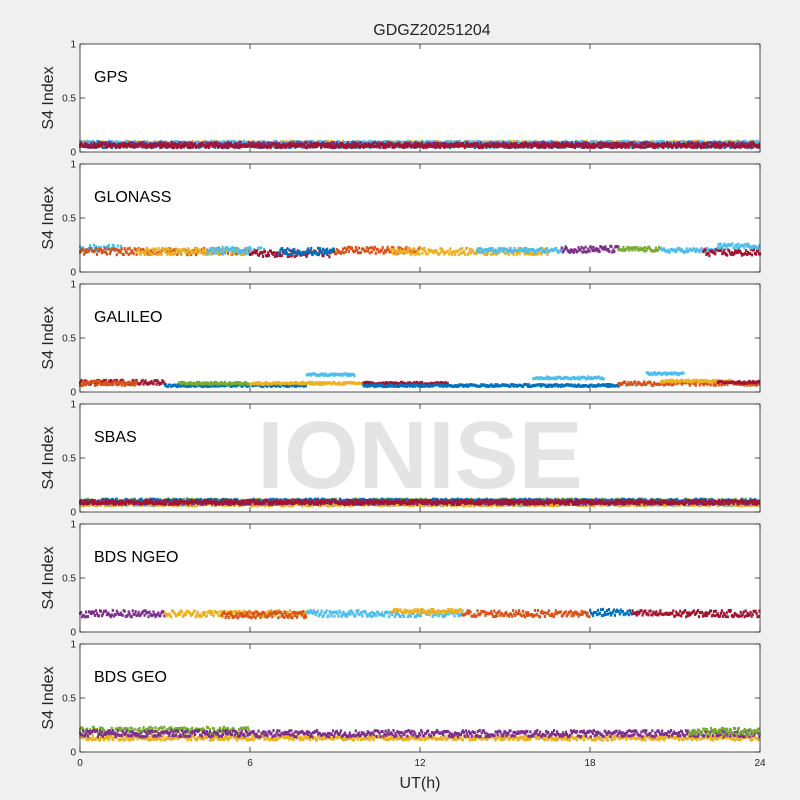 The height and width of the screenshot is (800, 800). I want to click on y-tick-label: 0.5, so click(69, 99).